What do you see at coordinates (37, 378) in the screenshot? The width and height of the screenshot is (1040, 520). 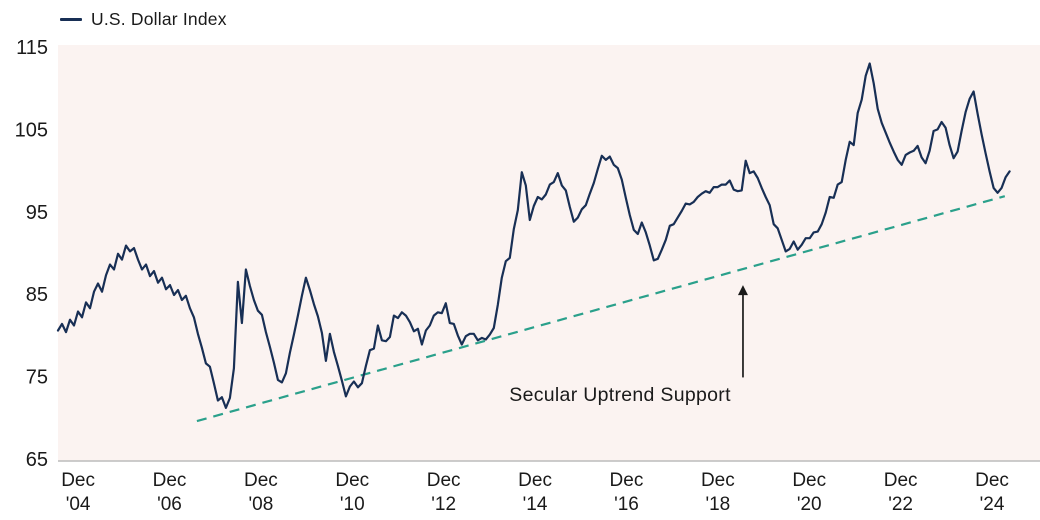 I see `y-tick-label: 75` at bounding box center [37, 378].